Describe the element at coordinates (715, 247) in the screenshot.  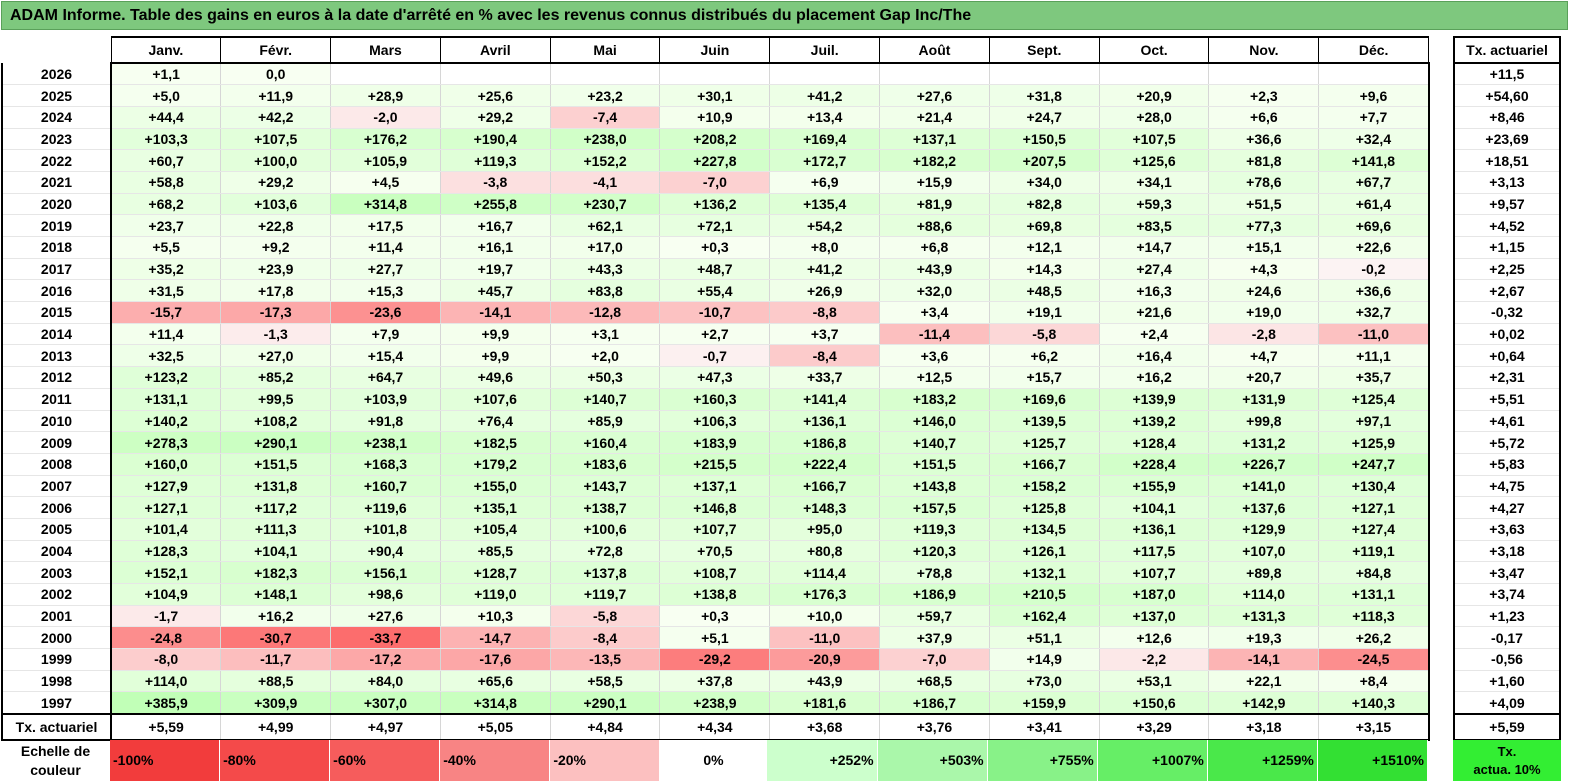
I see `gain-cell: +0,3` at that location.